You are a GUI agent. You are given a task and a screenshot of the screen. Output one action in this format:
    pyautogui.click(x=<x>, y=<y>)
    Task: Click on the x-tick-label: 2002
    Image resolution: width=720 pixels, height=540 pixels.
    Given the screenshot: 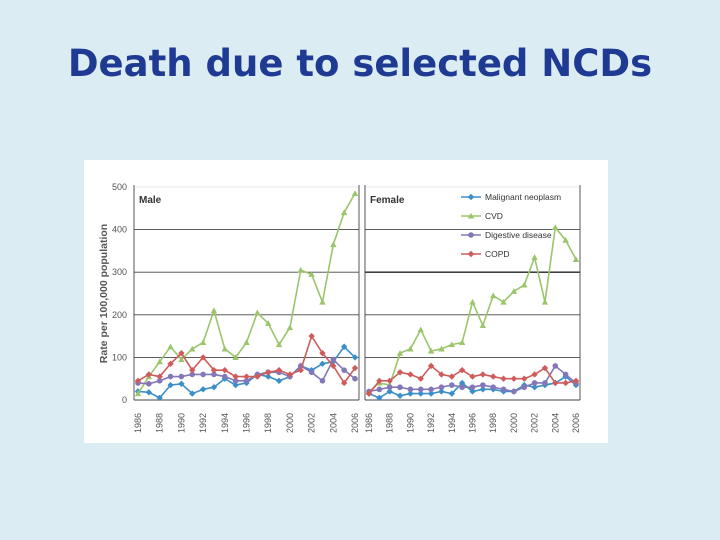 What is the action you would take?
    pyautogui.click(x=312, y=423)
    